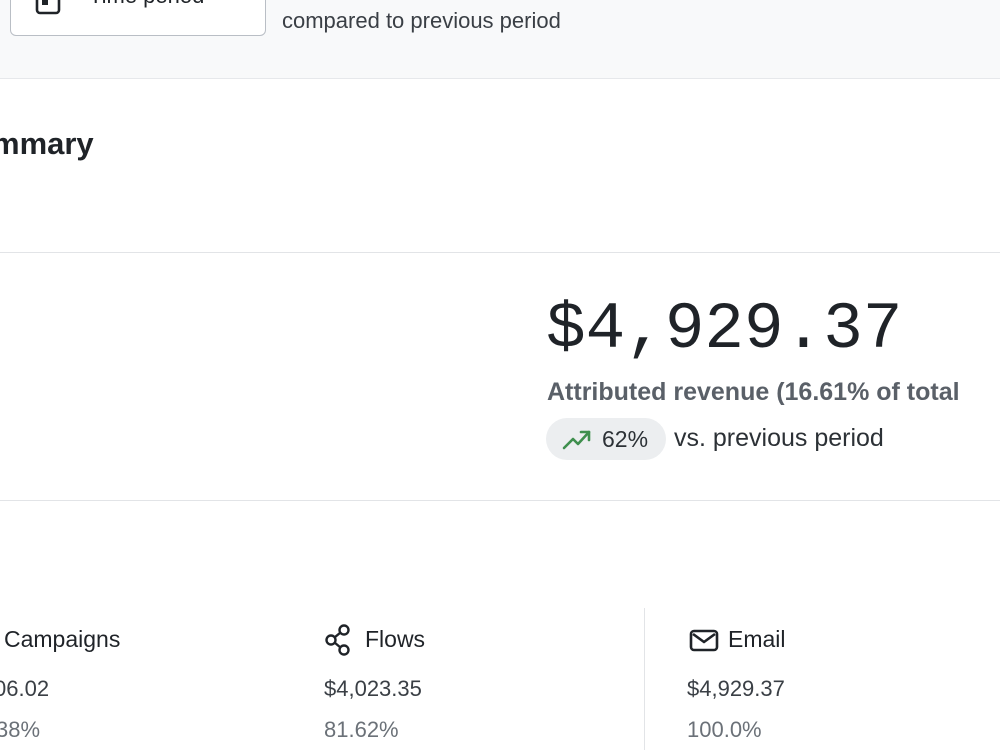  Describe the element at coordinates (48, 7) in the screenshot. I see `calendar-icon` at that location.